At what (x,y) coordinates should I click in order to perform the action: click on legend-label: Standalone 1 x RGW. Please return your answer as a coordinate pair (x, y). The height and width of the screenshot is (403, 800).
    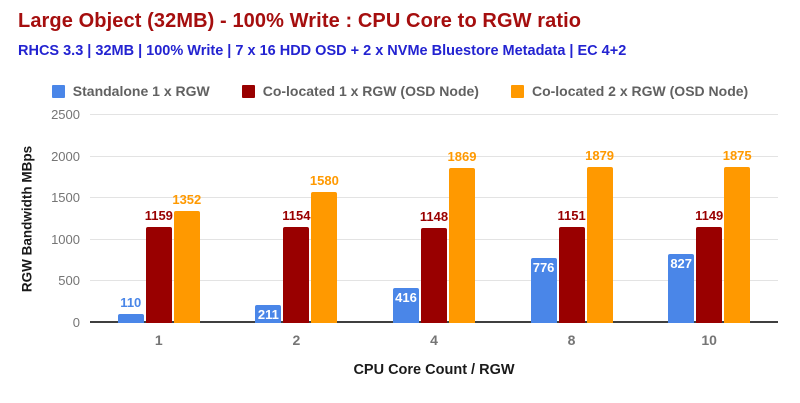
    Looking at the image, I should click on (141, 91).